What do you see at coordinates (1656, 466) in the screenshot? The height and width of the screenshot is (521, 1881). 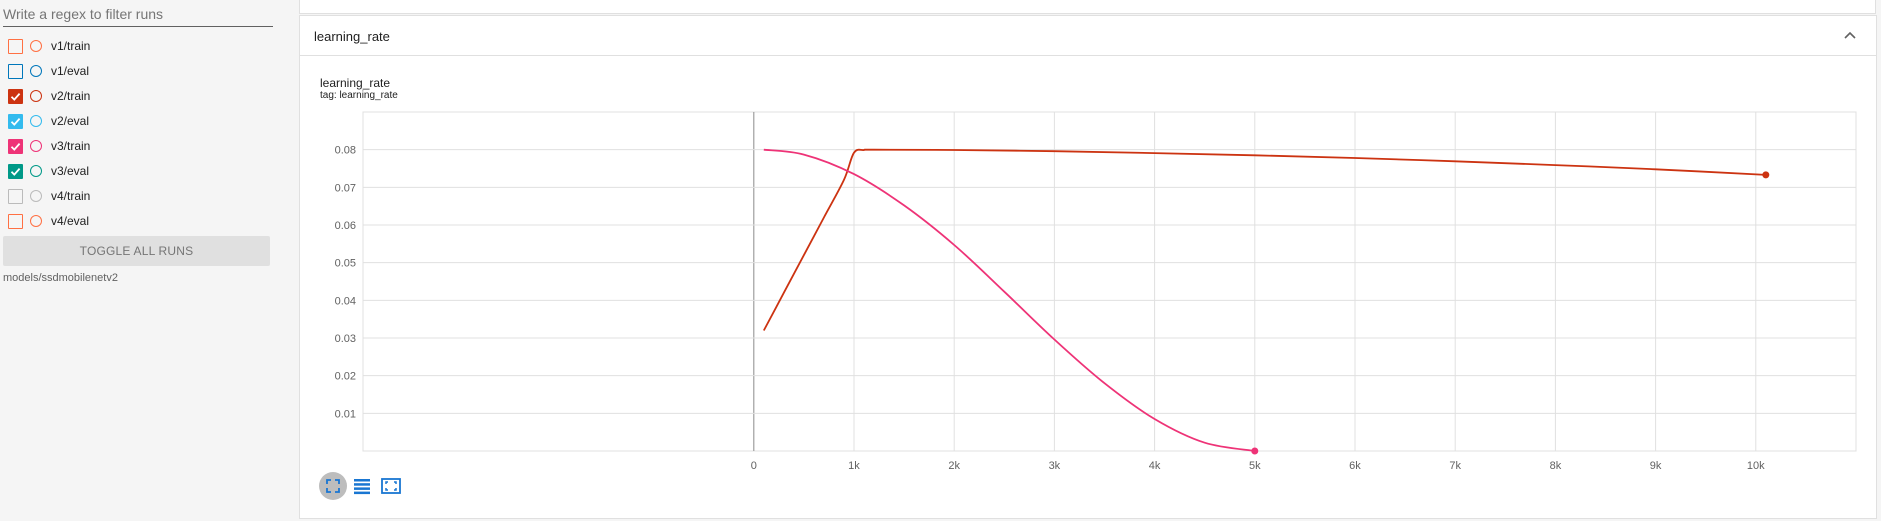 I see `x-tick-label: 9k` at bounding box center [1656, 466].